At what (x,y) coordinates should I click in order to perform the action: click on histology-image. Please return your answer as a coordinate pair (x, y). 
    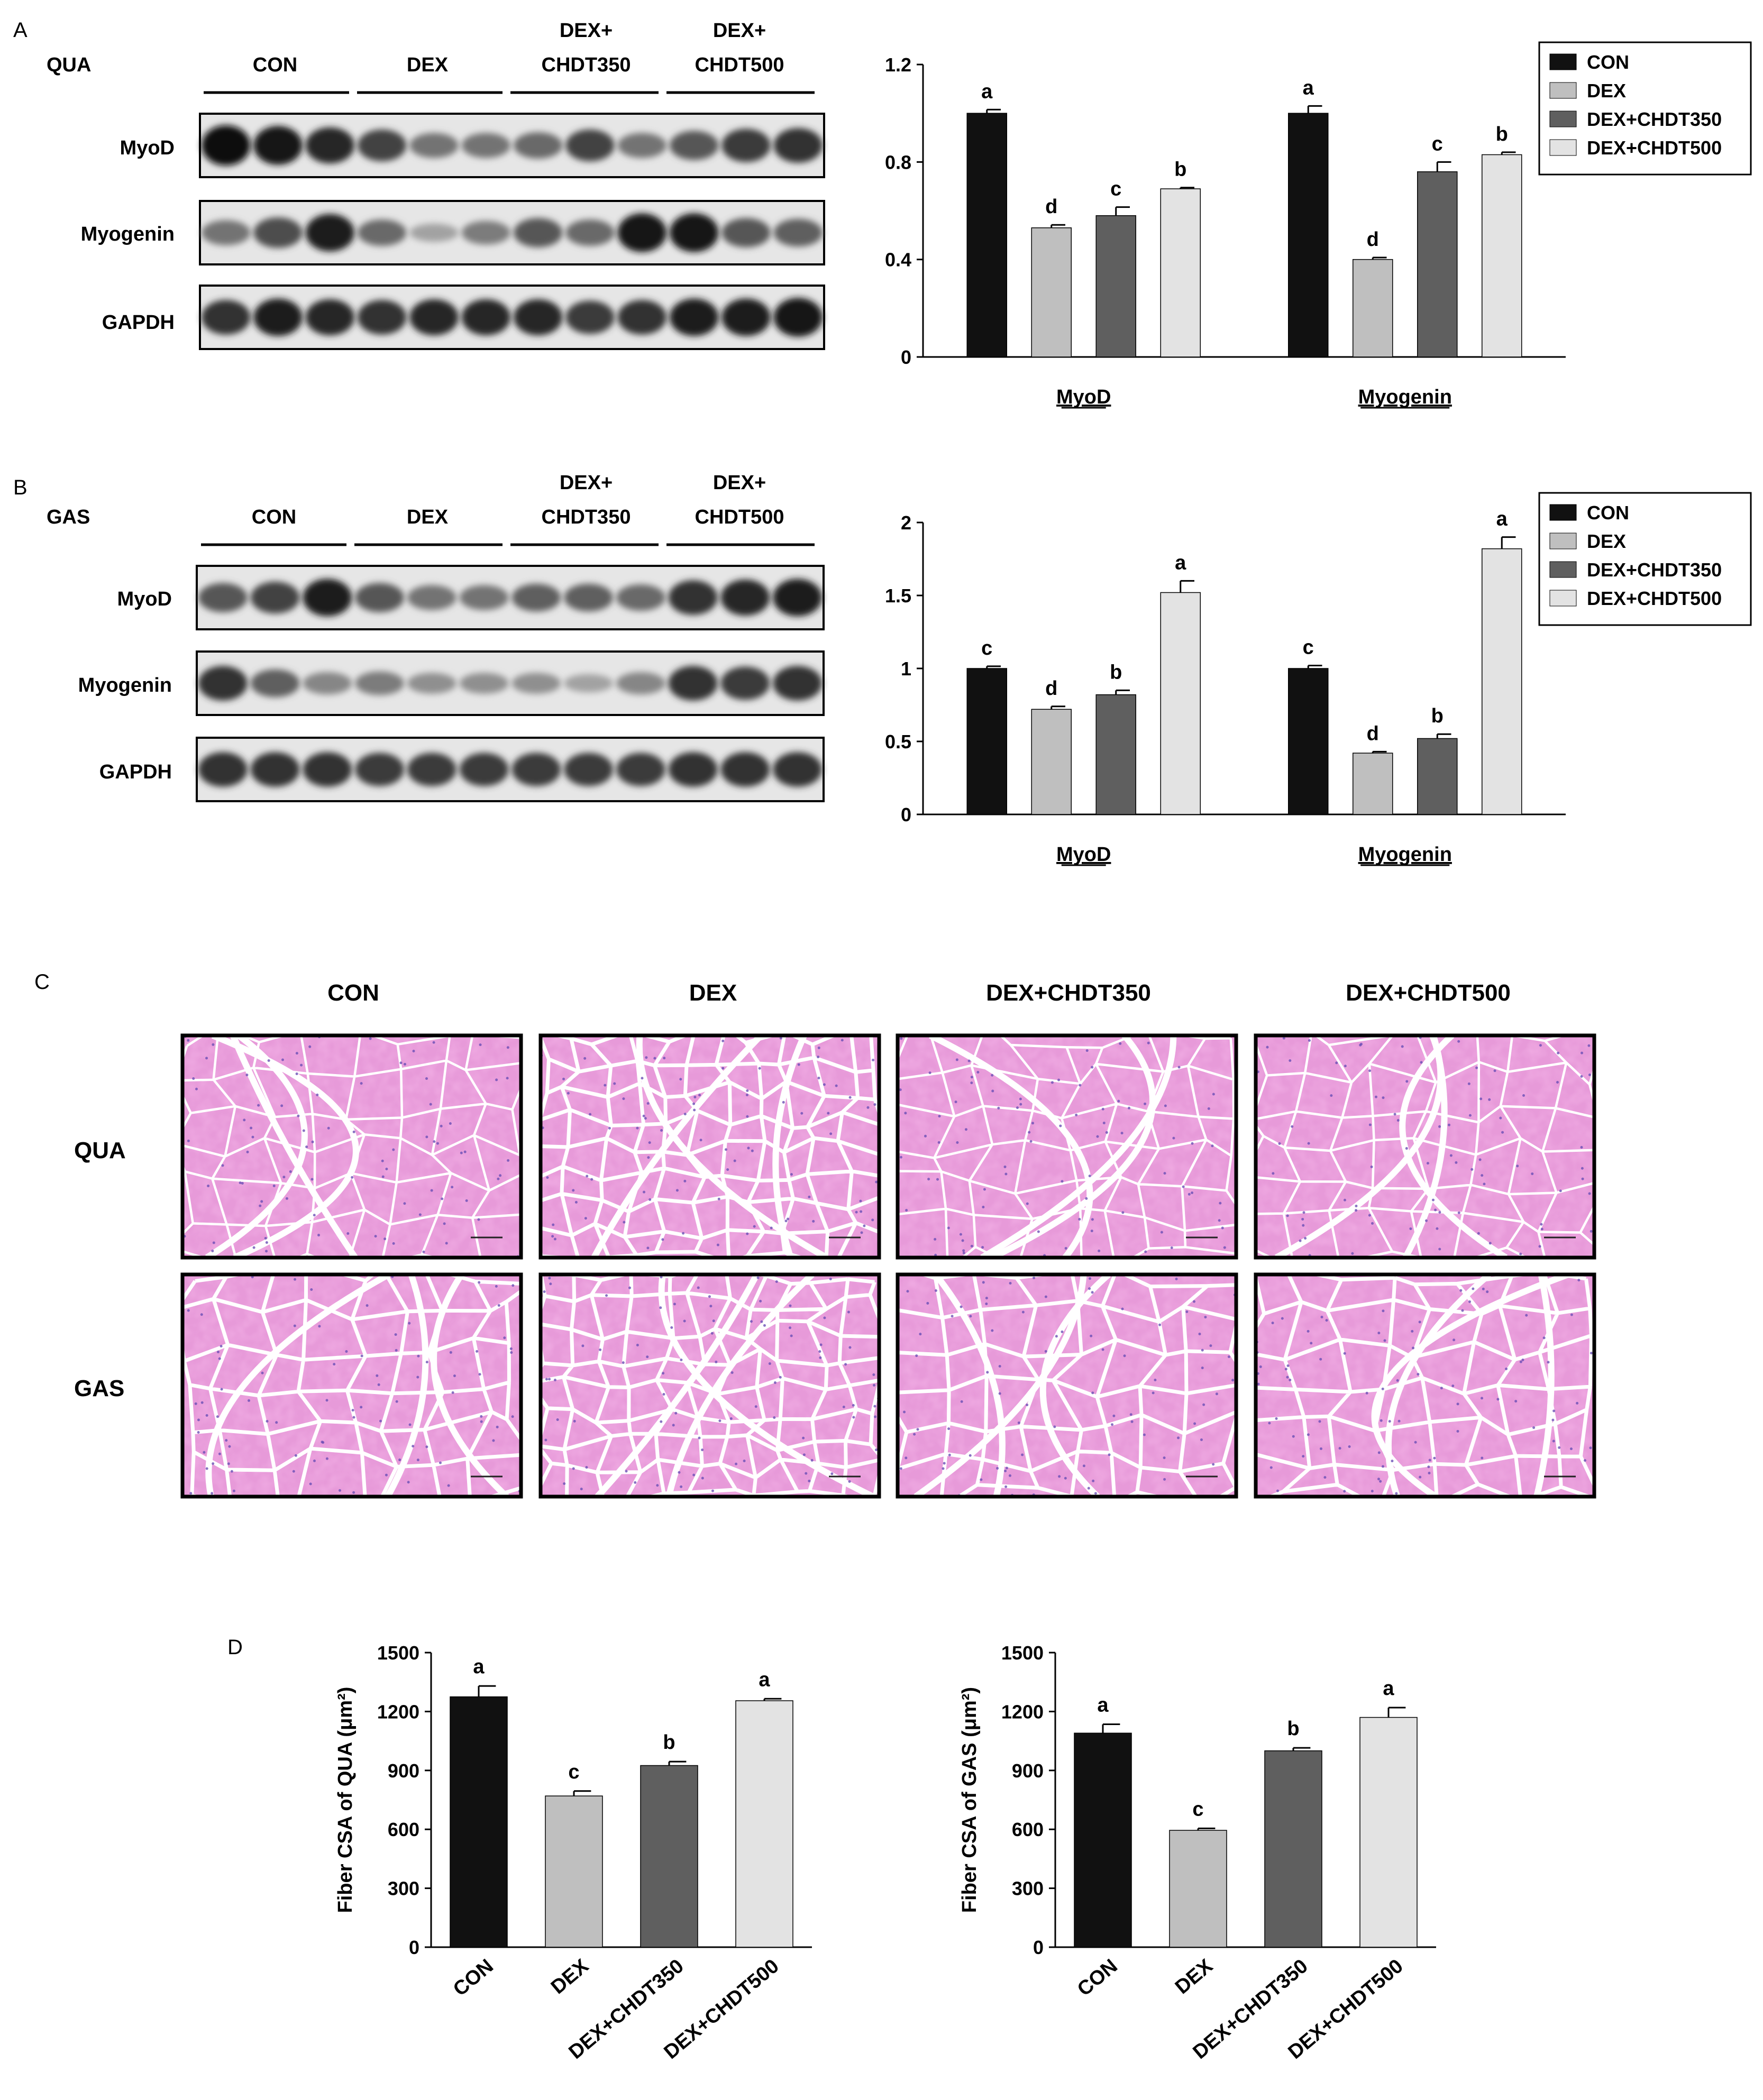
    Looking at the image, I should click on (351, 1146).